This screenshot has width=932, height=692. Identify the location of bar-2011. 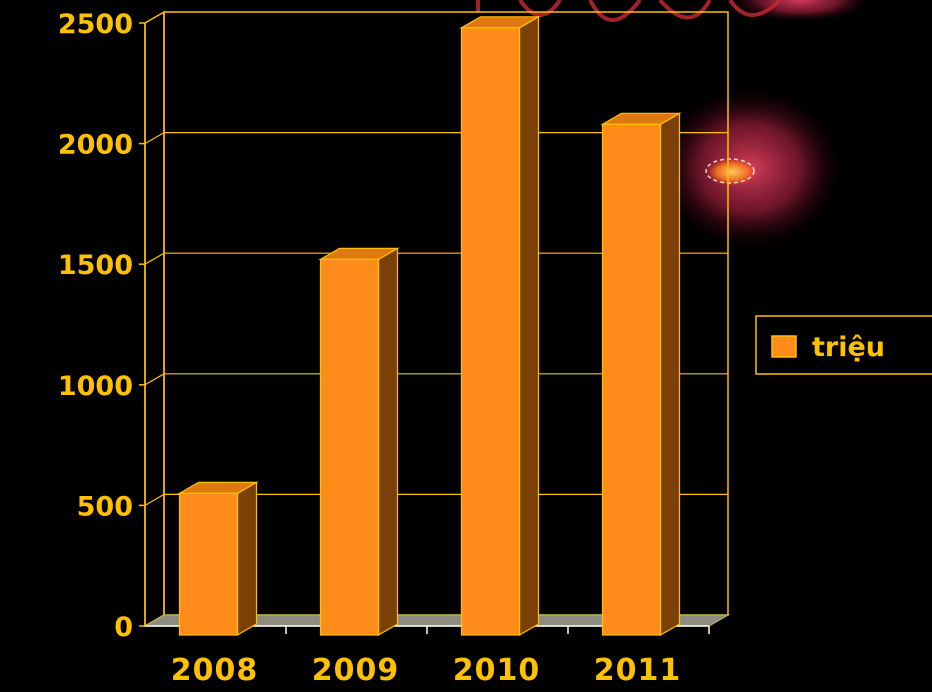
(641, 374).